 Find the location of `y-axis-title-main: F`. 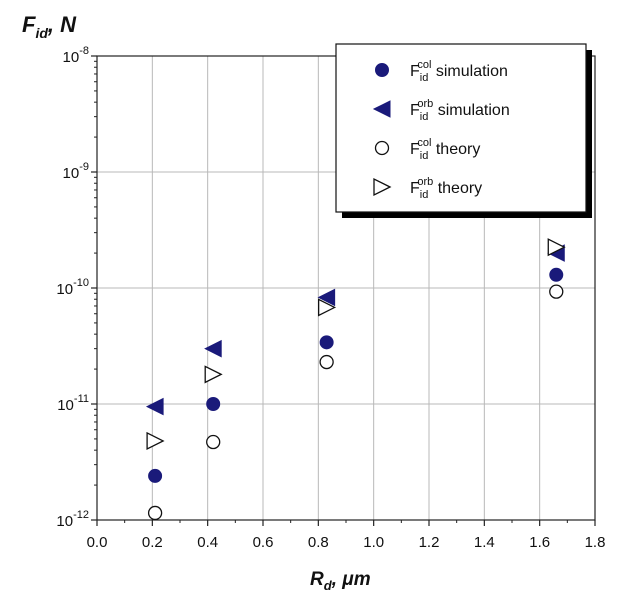

y-axis-title-main: F is located at coordinates (29, 24).